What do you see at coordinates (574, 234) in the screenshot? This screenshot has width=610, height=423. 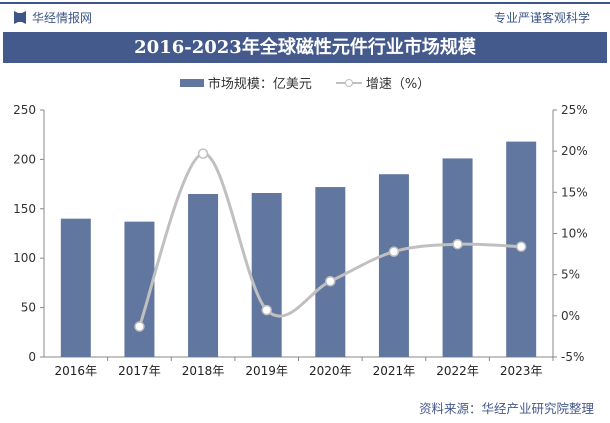 I see `right-tick-label: 10%` at bounding box center [574, 234].